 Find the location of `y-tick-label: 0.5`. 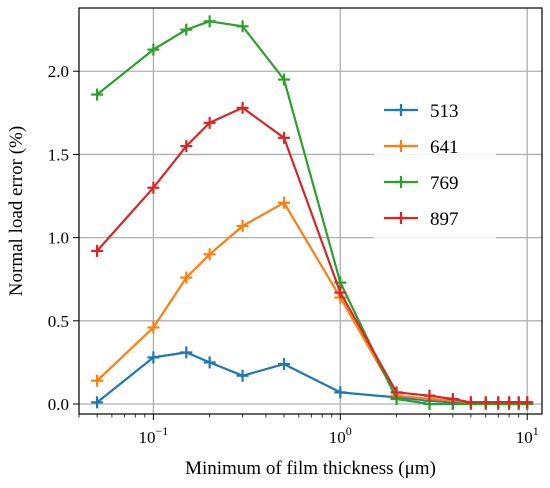

y-tick-label: 0.5 is located at coordinates (58, 321).